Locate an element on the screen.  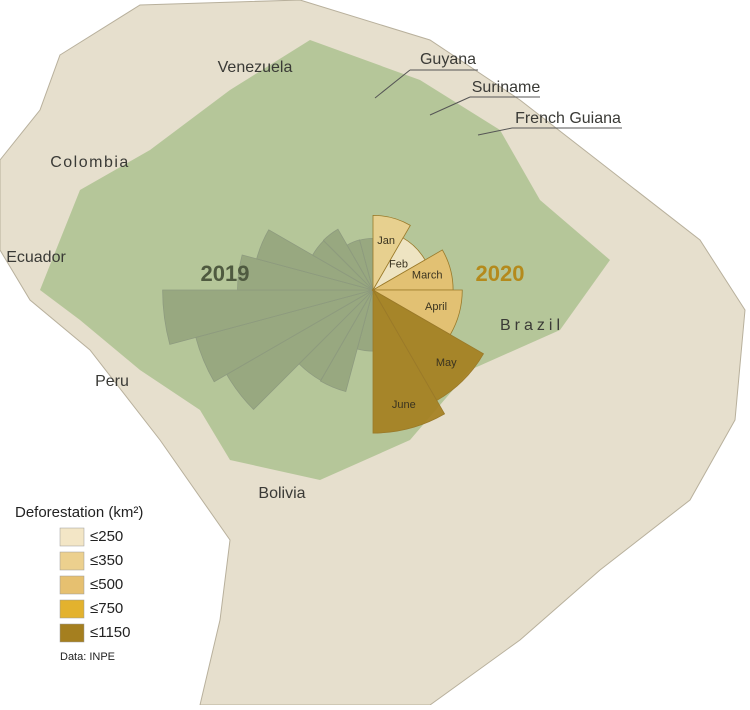
legend-label: ≤350 is located at coordinates (106, 560).